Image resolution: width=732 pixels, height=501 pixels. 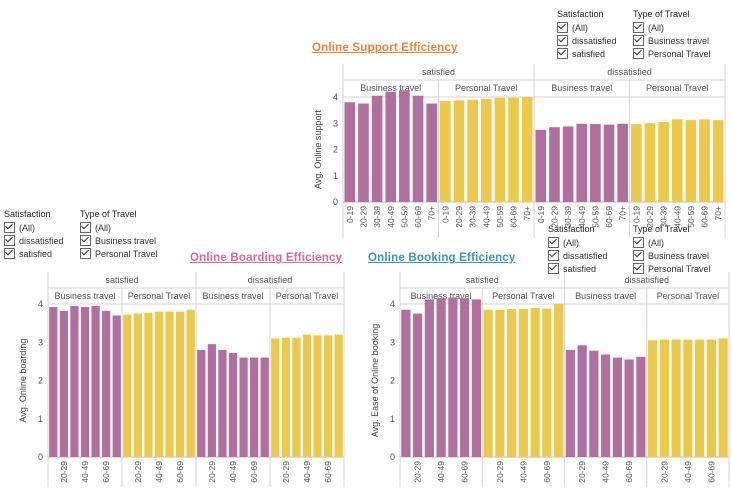 What do you see at coordinates (307, 296) in the screenshot?
I see `series-header: Personal Travel` at bounding box center [307, 296].